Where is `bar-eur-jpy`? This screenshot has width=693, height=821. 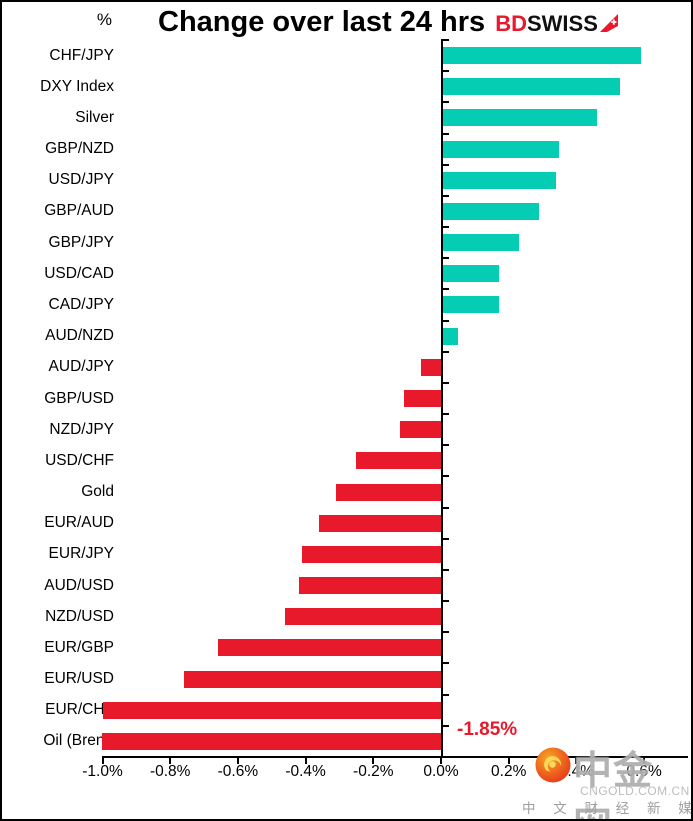 bar-eur-jpy is located at coordinates (371, 554).